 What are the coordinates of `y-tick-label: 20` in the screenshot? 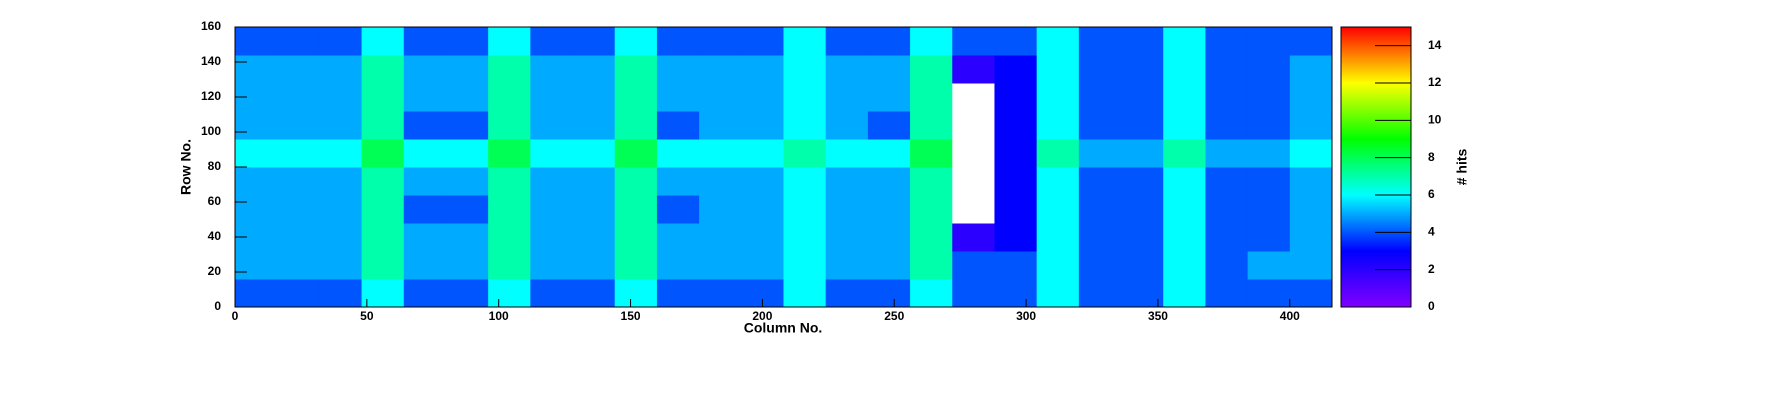 It's located at (215, 271).